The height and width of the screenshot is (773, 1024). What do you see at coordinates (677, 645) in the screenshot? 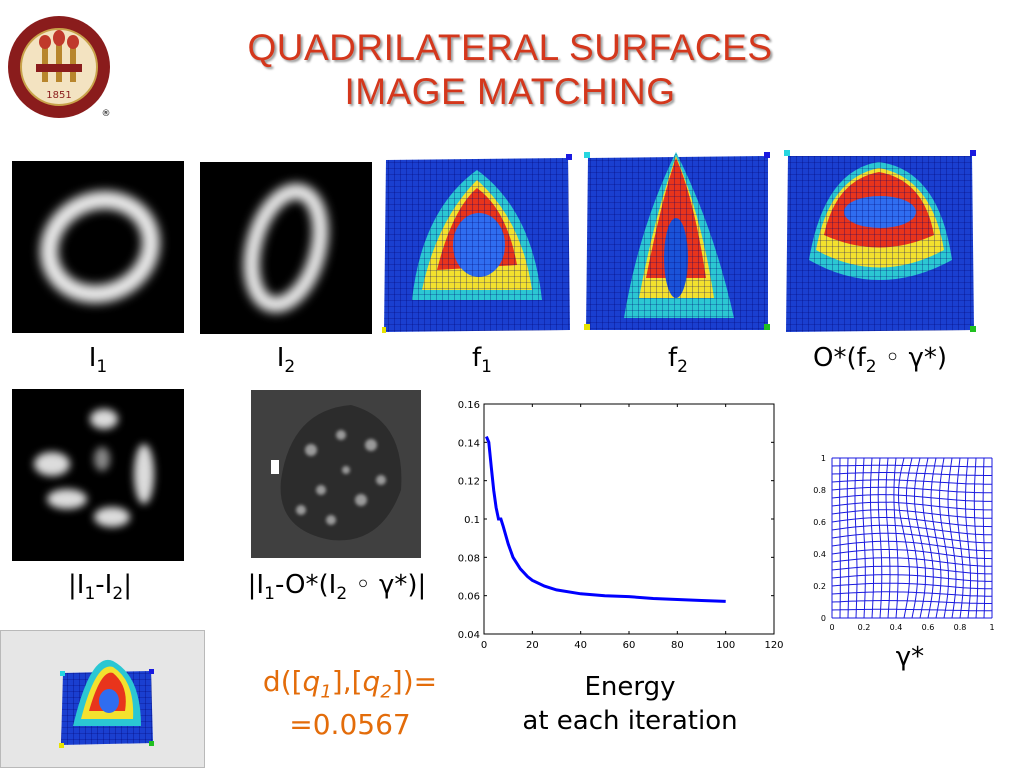
I see `x-tick-label: 80` at bounding box center [677, 645].